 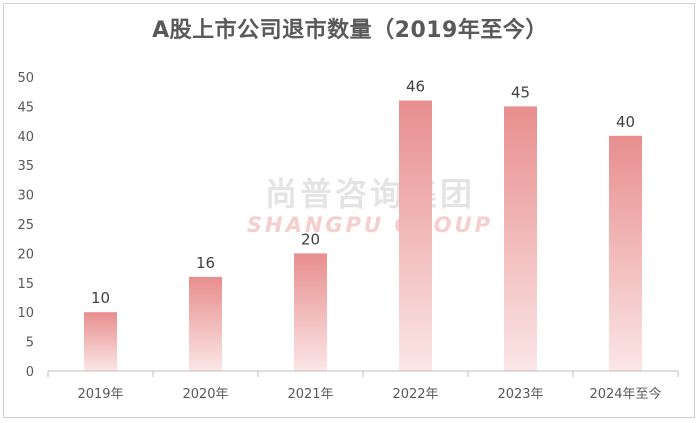 I want to click on x-tick-label: 2019年, so click(x=100, y=394).